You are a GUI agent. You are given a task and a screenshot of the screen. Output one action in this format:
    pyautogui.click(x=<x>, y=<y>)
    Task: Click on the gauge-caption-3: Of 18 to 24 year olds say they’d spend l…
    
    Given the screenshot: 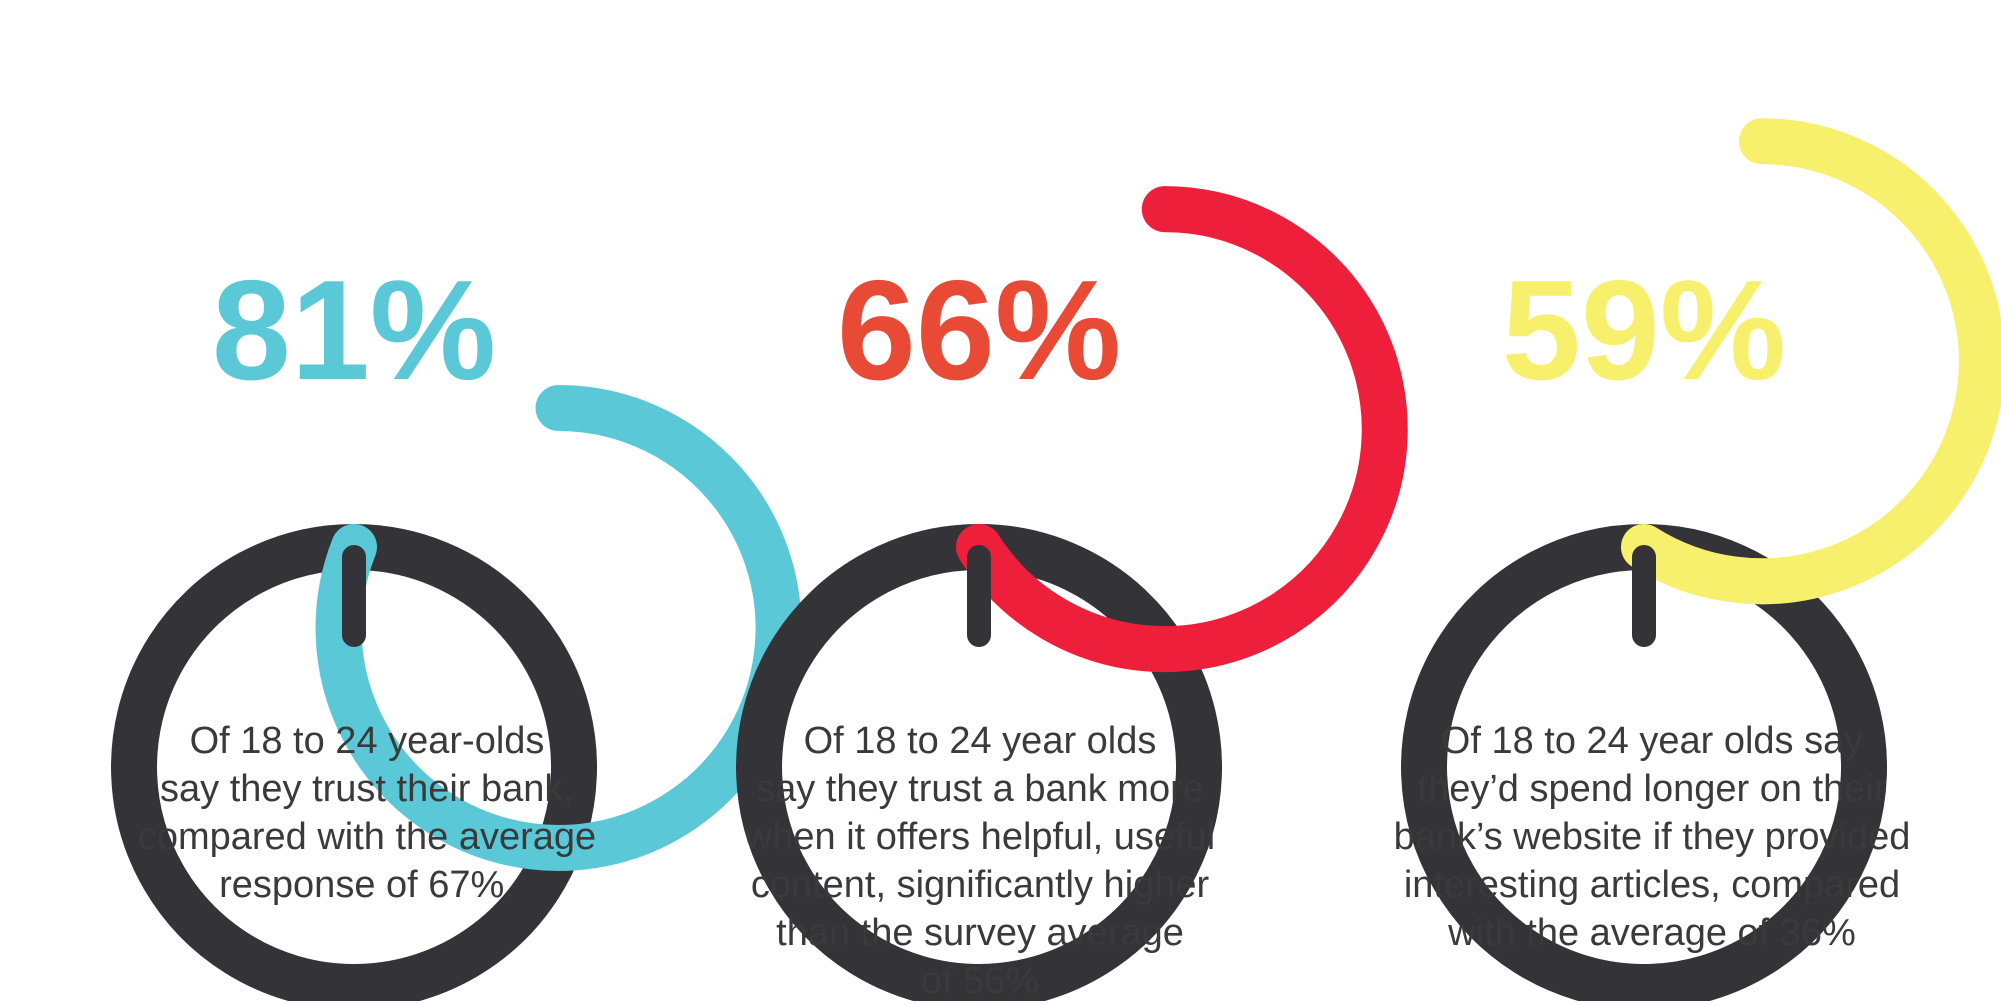 What is the action you would take?
    pyautogui.click(x=1652, y=837)
    